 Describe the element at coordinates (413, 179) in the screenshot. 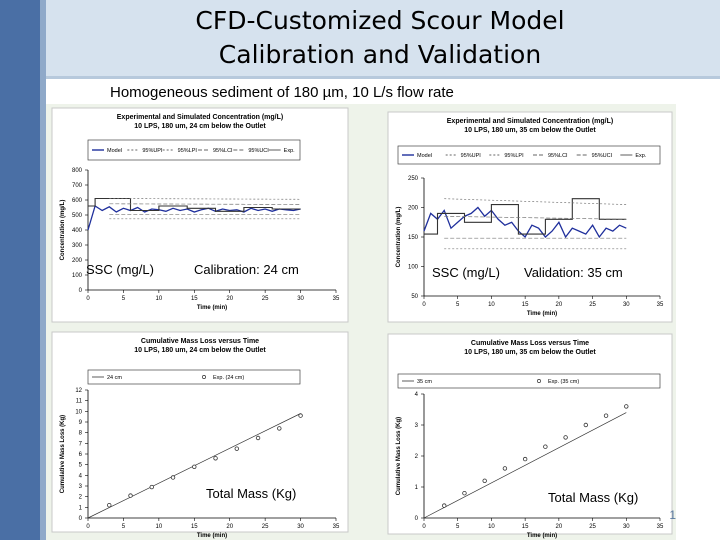

I see `y-tick-label: 250` at that location.